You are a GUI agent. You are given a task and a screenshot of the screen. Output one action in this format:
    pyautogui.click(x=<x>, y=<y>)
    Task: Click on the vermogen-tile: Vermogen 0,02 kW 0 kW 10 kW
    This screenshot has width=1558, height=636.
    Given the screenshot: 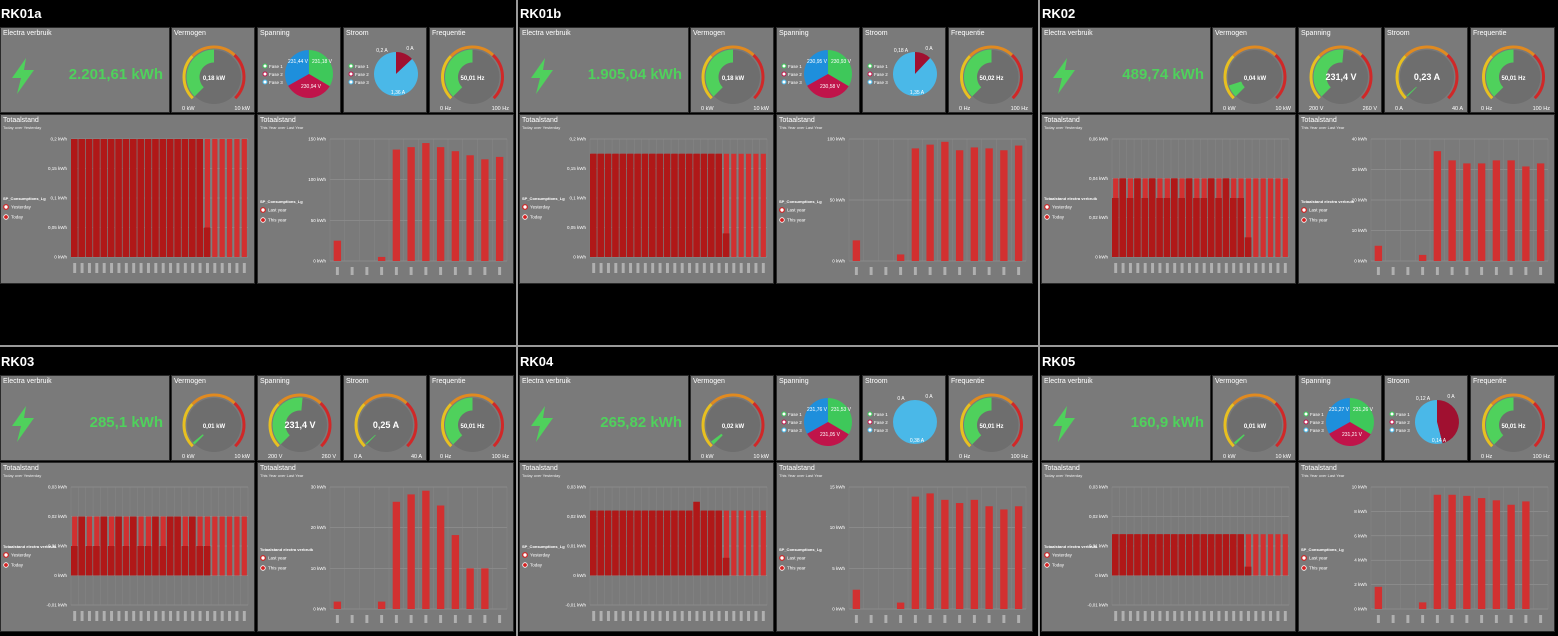 What is the action you would take?
    pyautogui.click(x=732, y=418)
    